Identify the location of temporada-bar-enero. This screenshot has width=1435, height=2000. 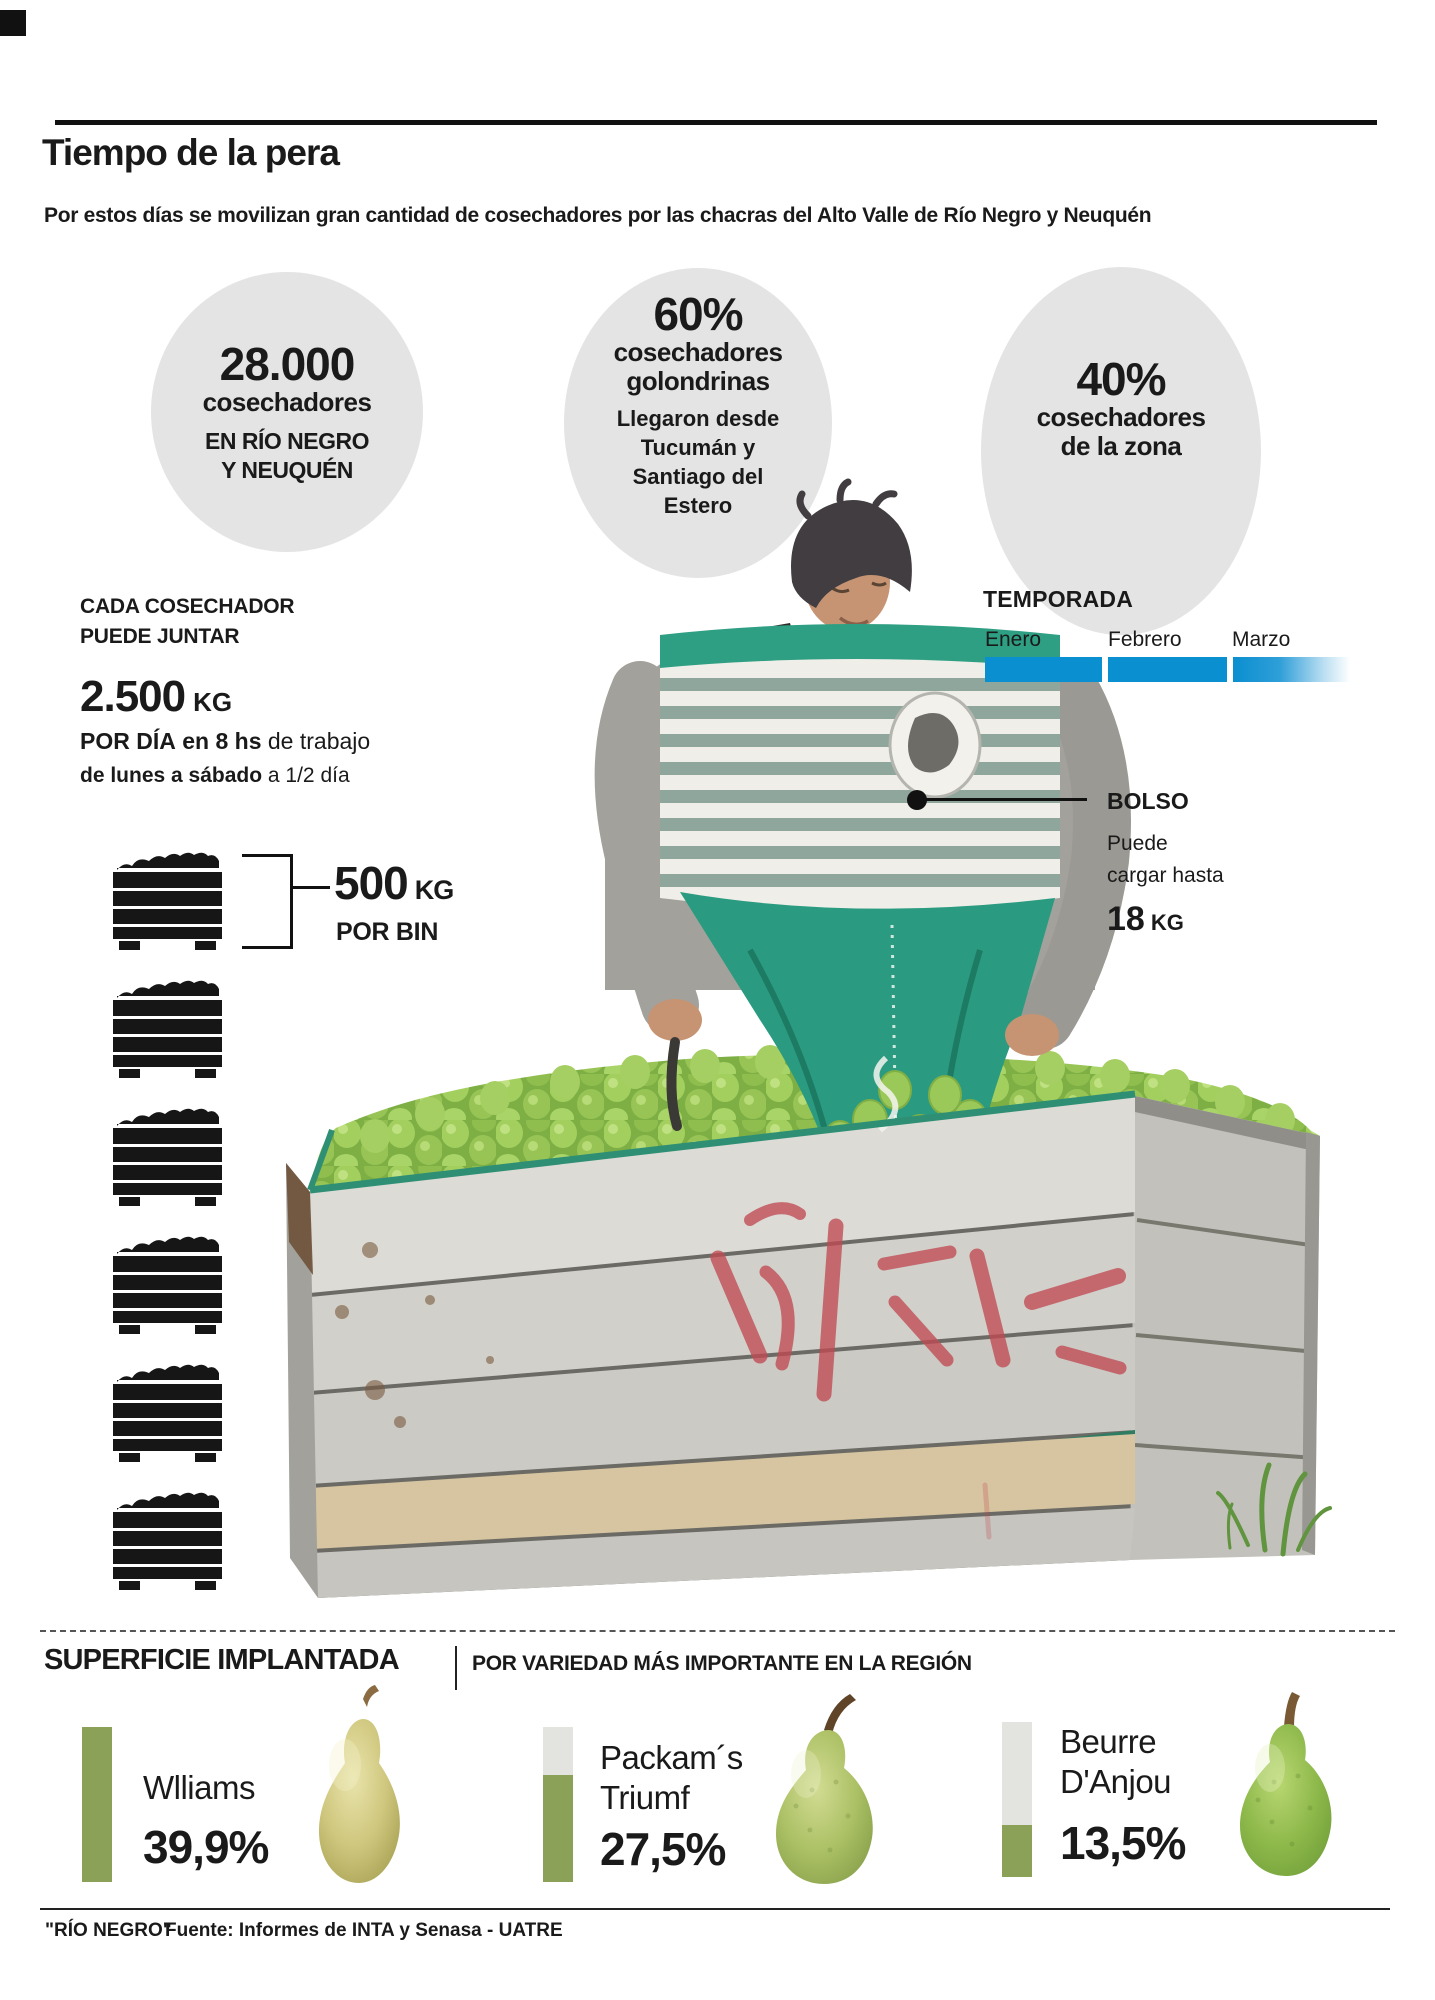
(1043, 669).